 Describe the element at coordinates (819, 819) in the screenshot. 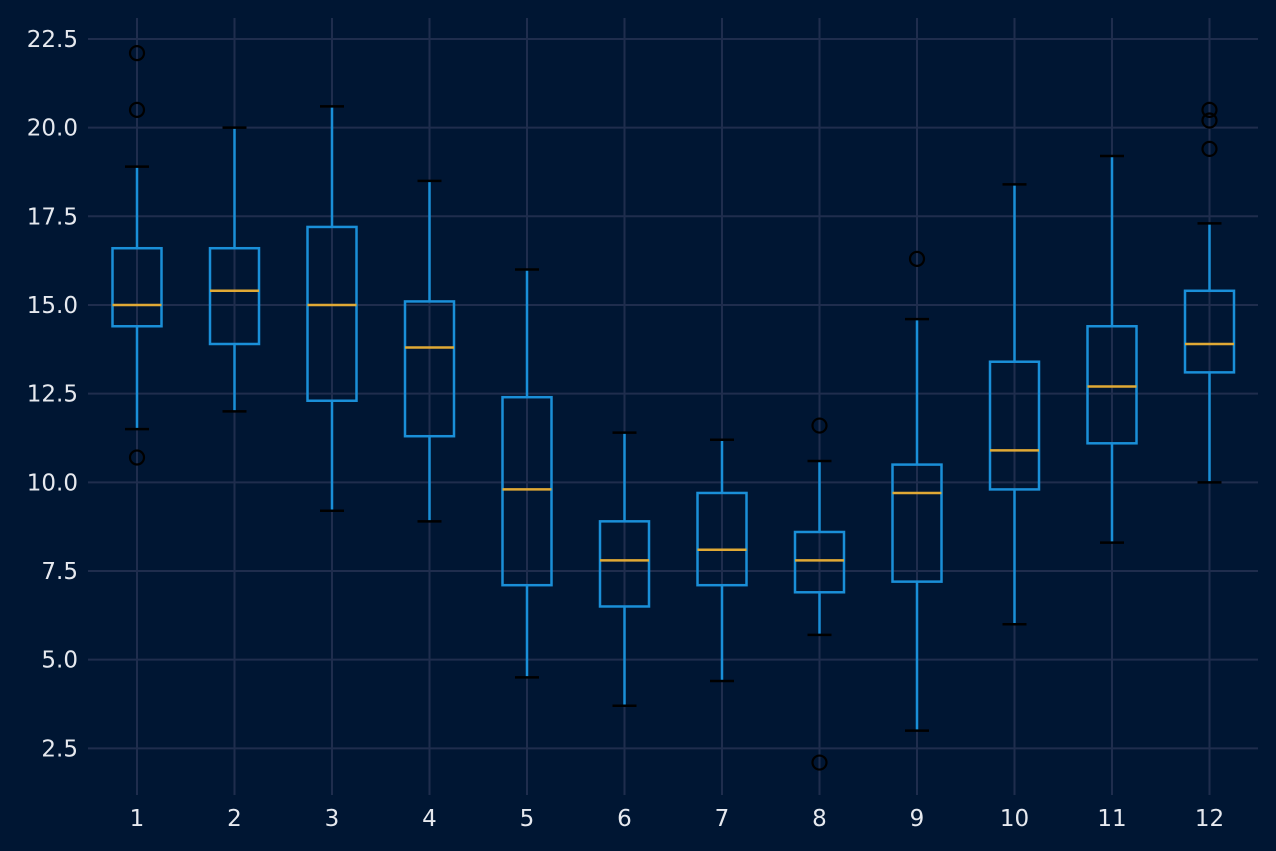

I see `x-tick-label: 8` at that location.